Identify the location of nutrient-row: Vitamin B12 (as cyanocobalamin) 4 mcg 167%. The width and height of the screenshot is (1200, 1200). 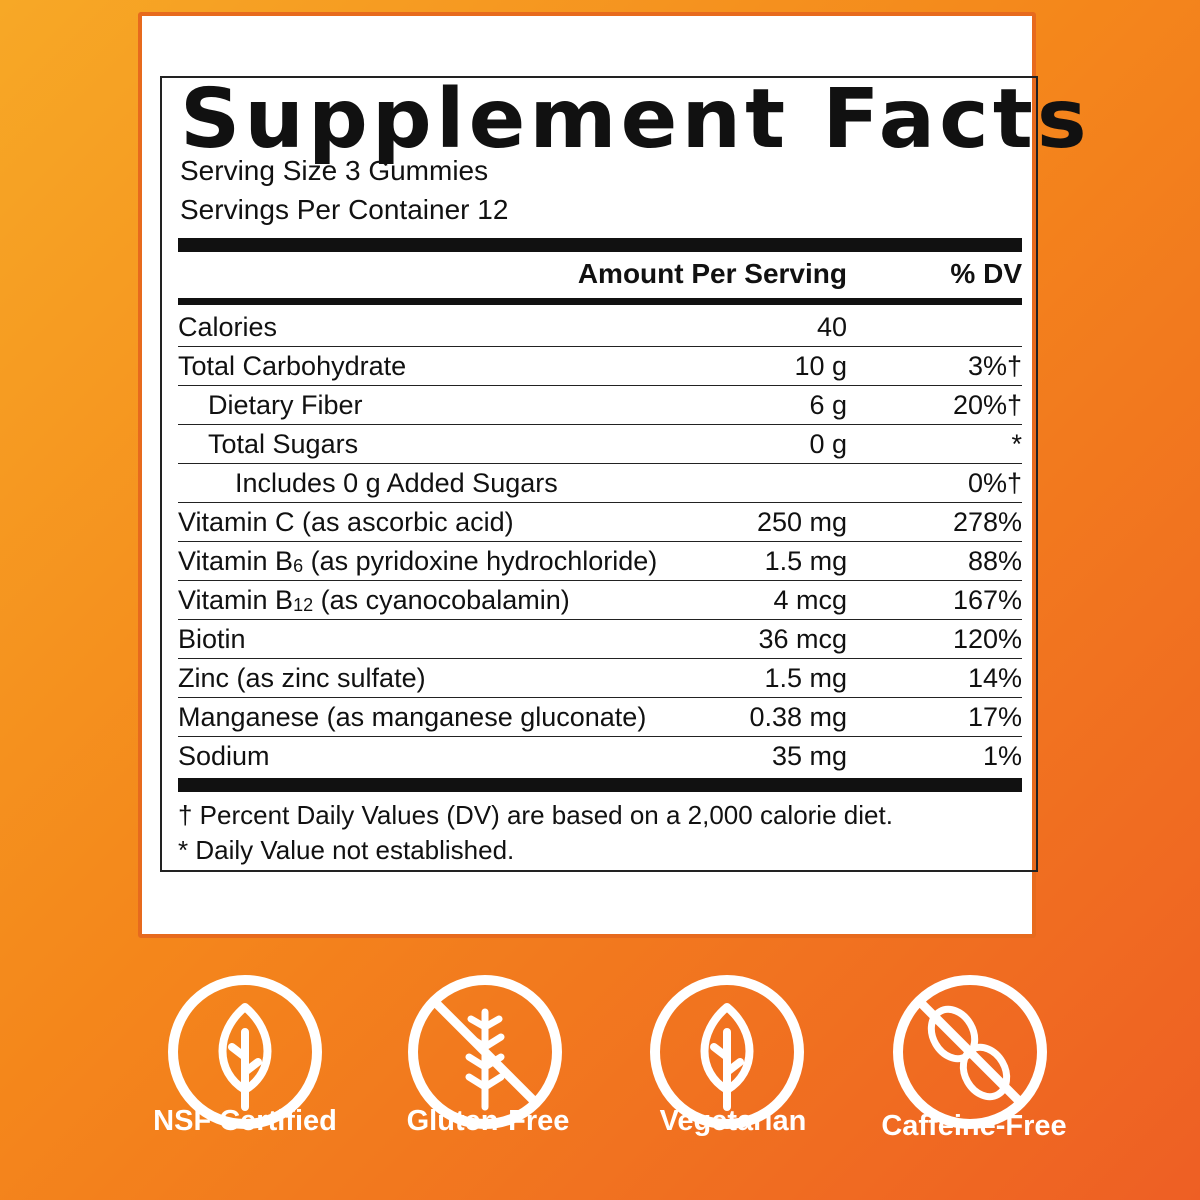
(600, 600).